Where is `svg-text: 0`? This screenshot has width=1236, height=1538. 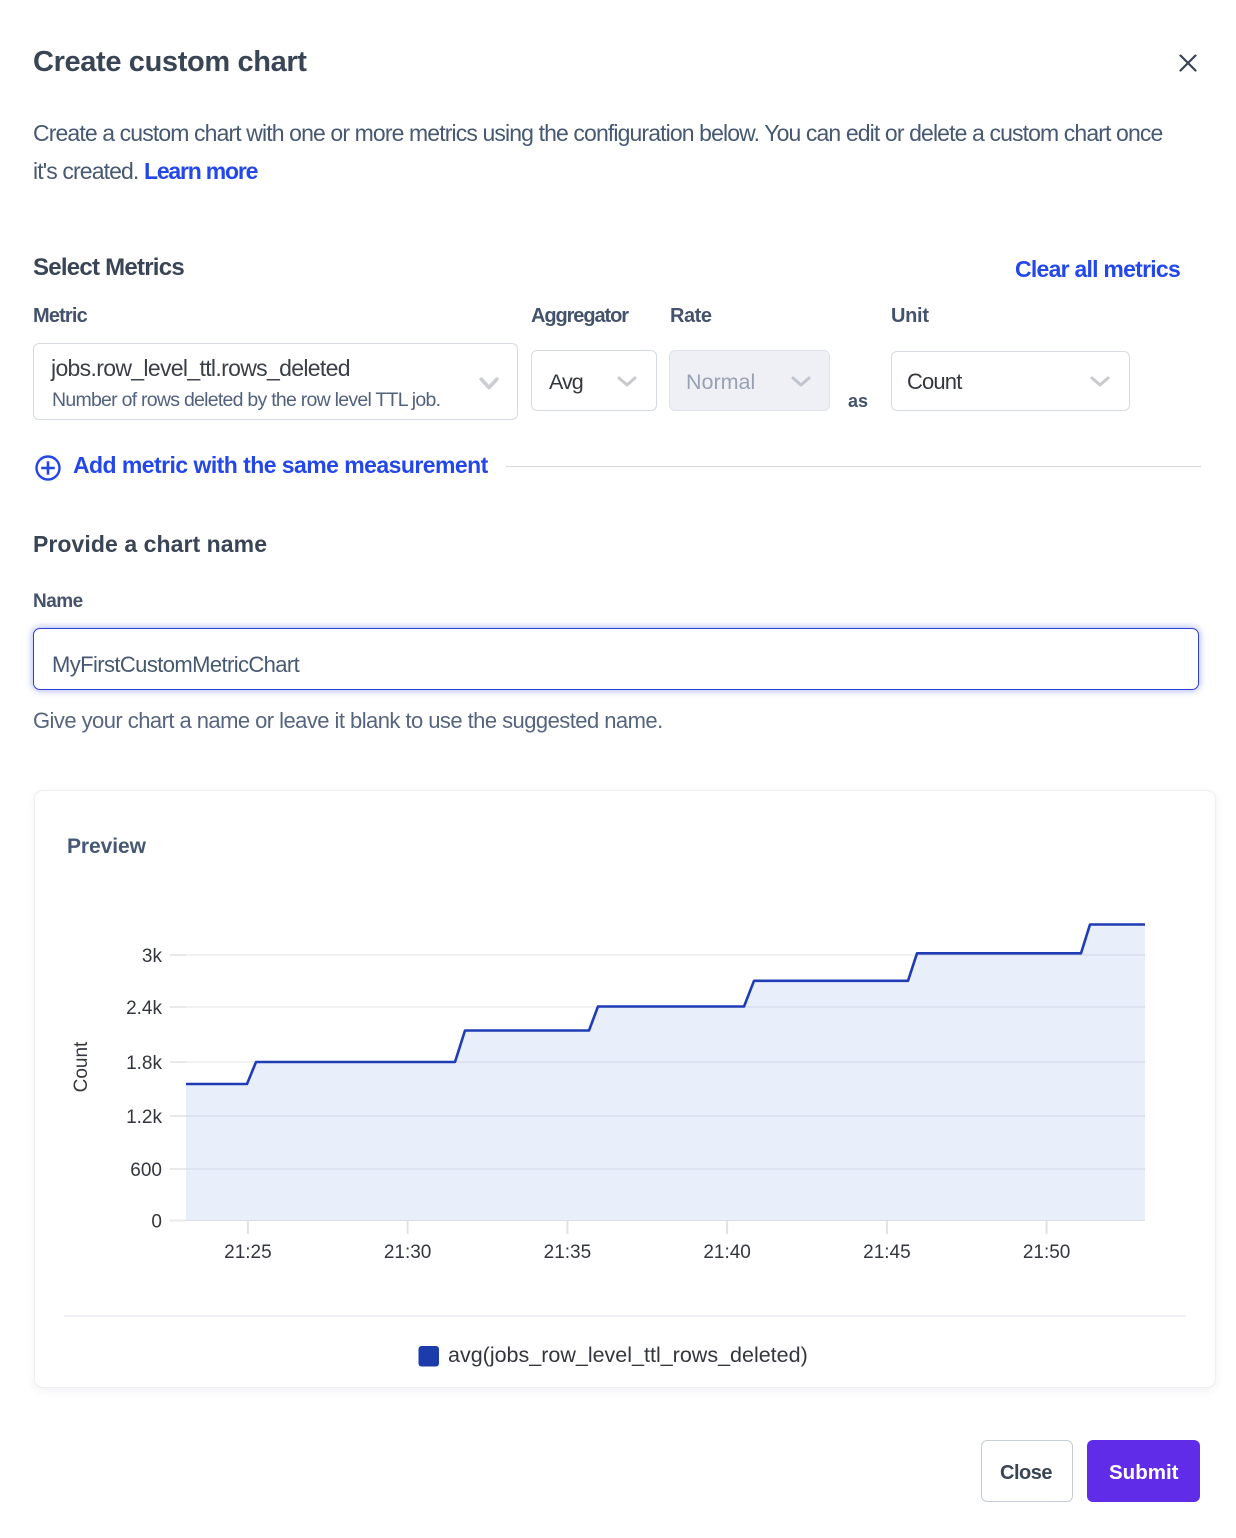
svg-text: 0 is located at coordinates (156, 1221).